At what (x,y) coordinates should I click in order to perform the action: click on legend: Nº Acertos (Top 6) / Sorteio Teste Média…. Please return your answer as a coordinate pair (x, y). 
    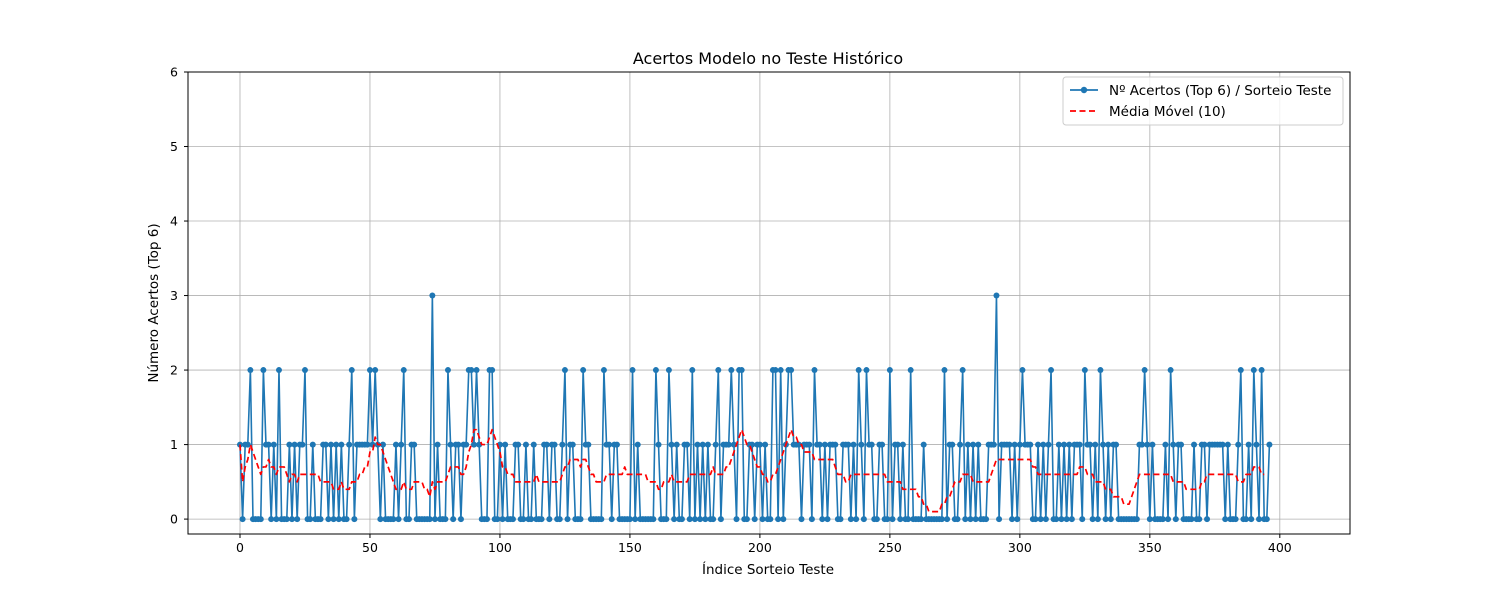
    Looking at the image, I should click on (1203, 101).